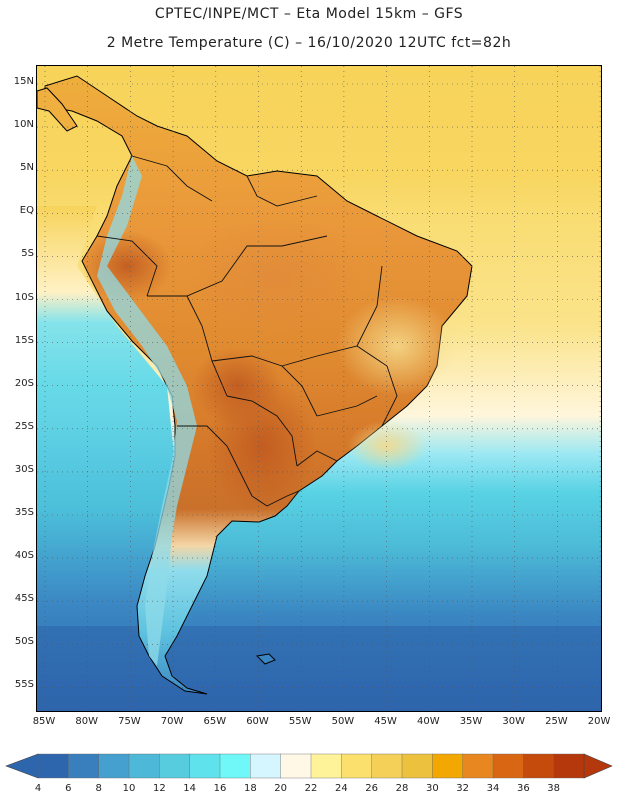  I want to click on lat-tick-label: 15S, so click(24, 340).